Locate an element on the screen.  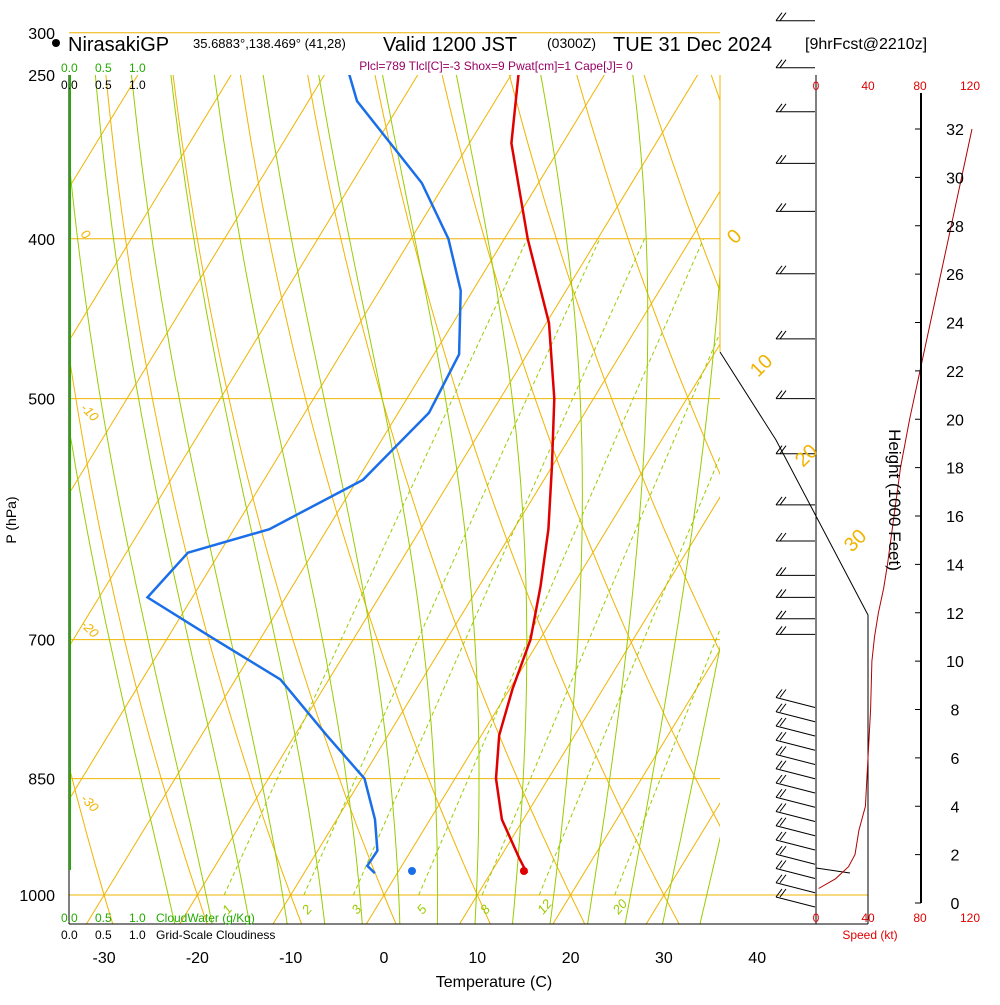
height-tick-8: 8 is located at coordinates (955, 711).